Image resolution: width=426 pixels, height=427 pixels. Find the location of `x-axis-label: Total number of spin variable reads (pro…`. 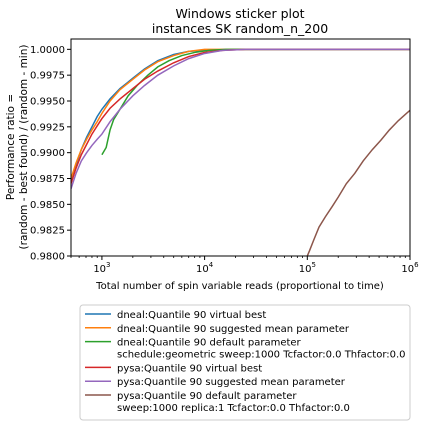

x-axis-label: Total number of spin variable reads (pro… is located at coordinates (239, 286).